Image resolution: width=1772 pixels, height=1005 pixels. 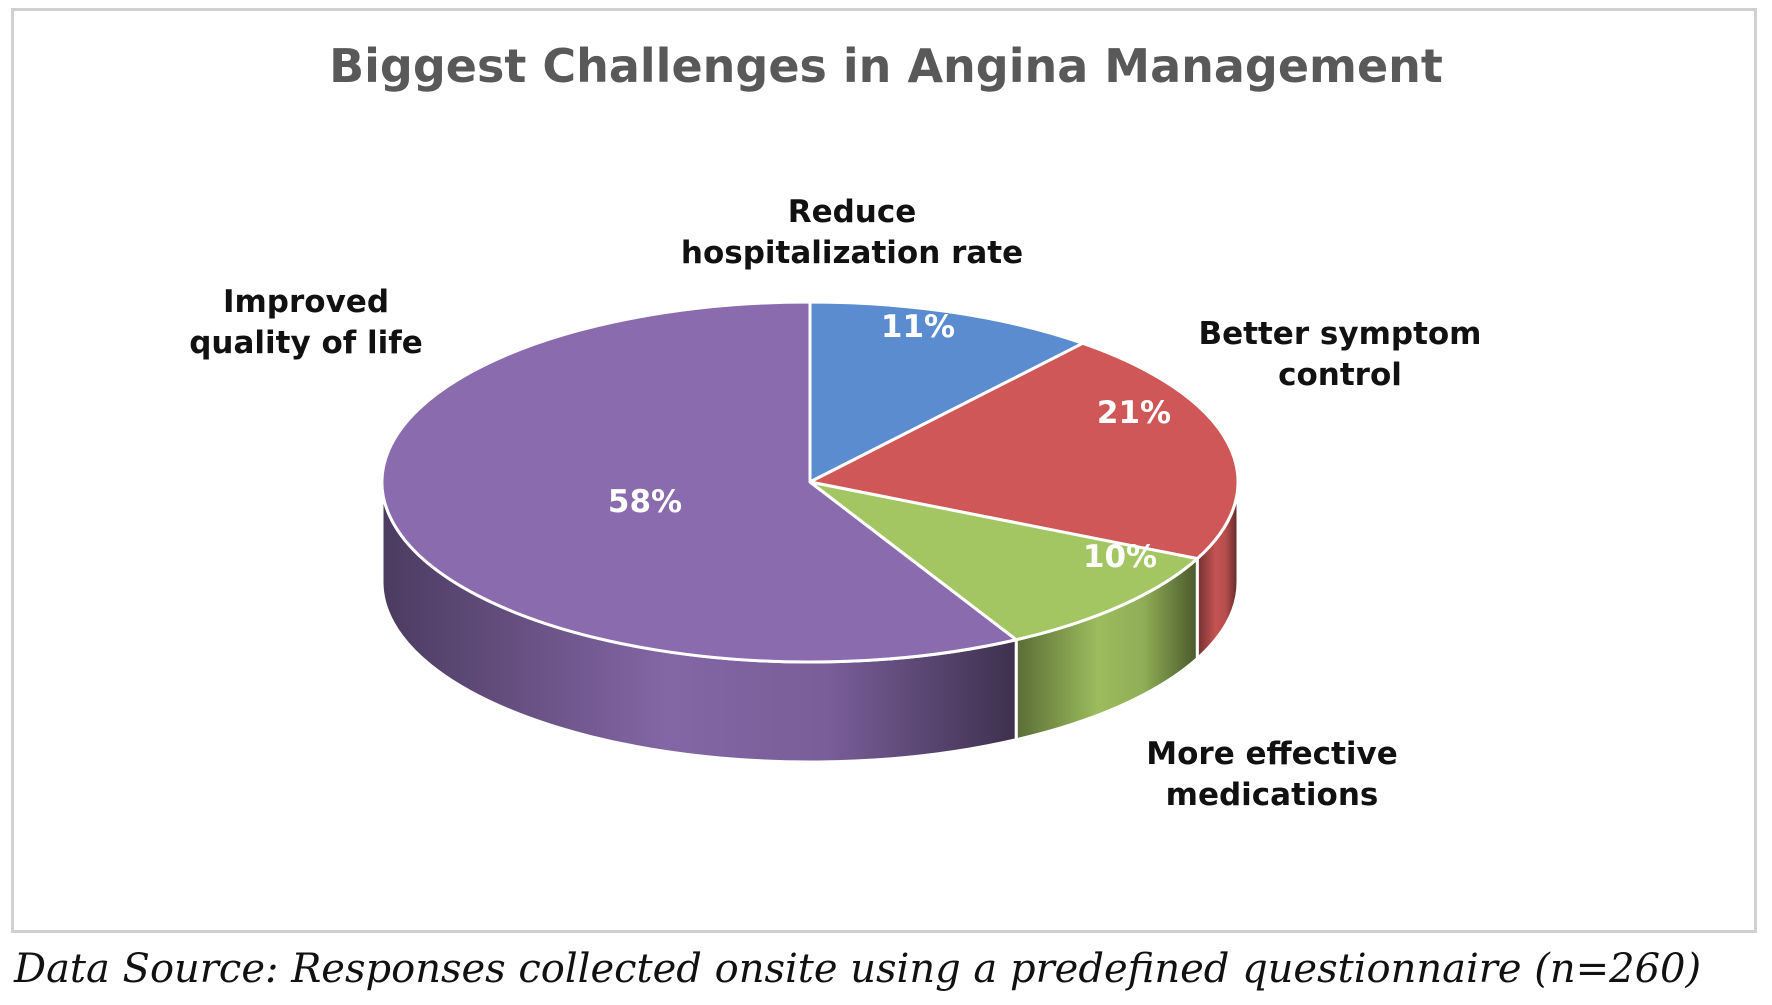 What do you see at coordinates (852, 232) in the screenshot?
I see `slice-category-label-0: Reduce hospitalization rate` at bounding box center [852, 232].